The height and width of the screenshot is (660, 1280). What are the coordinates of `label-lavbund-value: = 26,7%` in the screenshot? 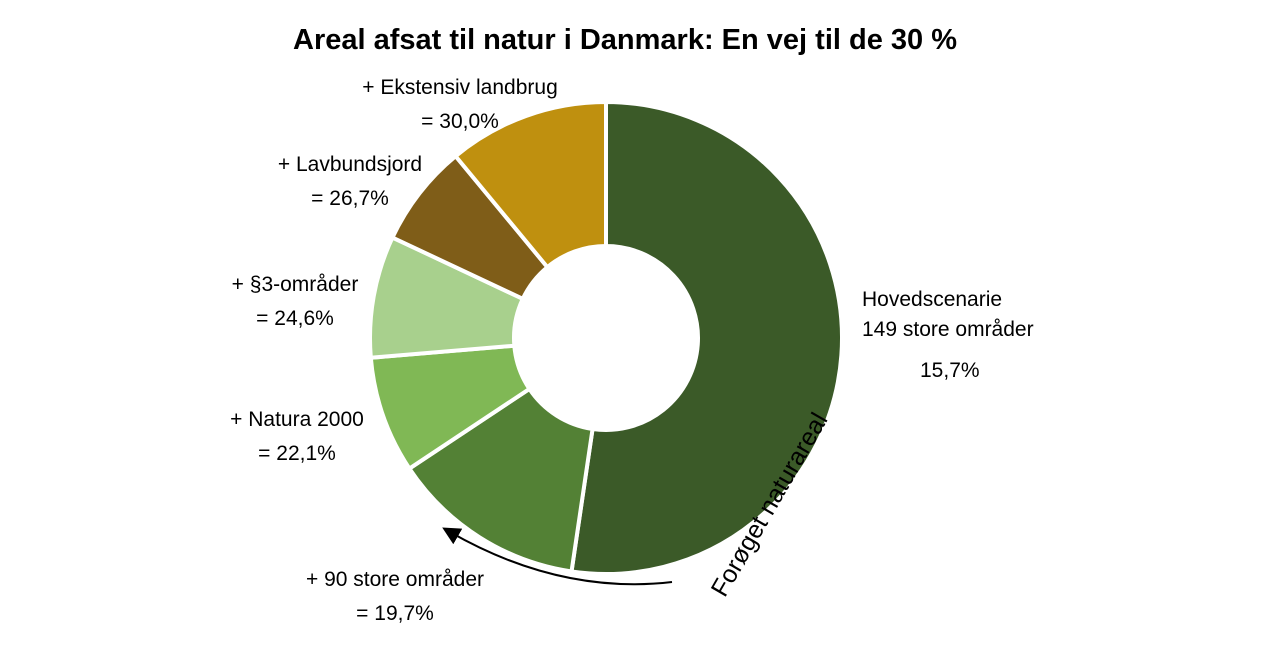 It's located at (350, 199).